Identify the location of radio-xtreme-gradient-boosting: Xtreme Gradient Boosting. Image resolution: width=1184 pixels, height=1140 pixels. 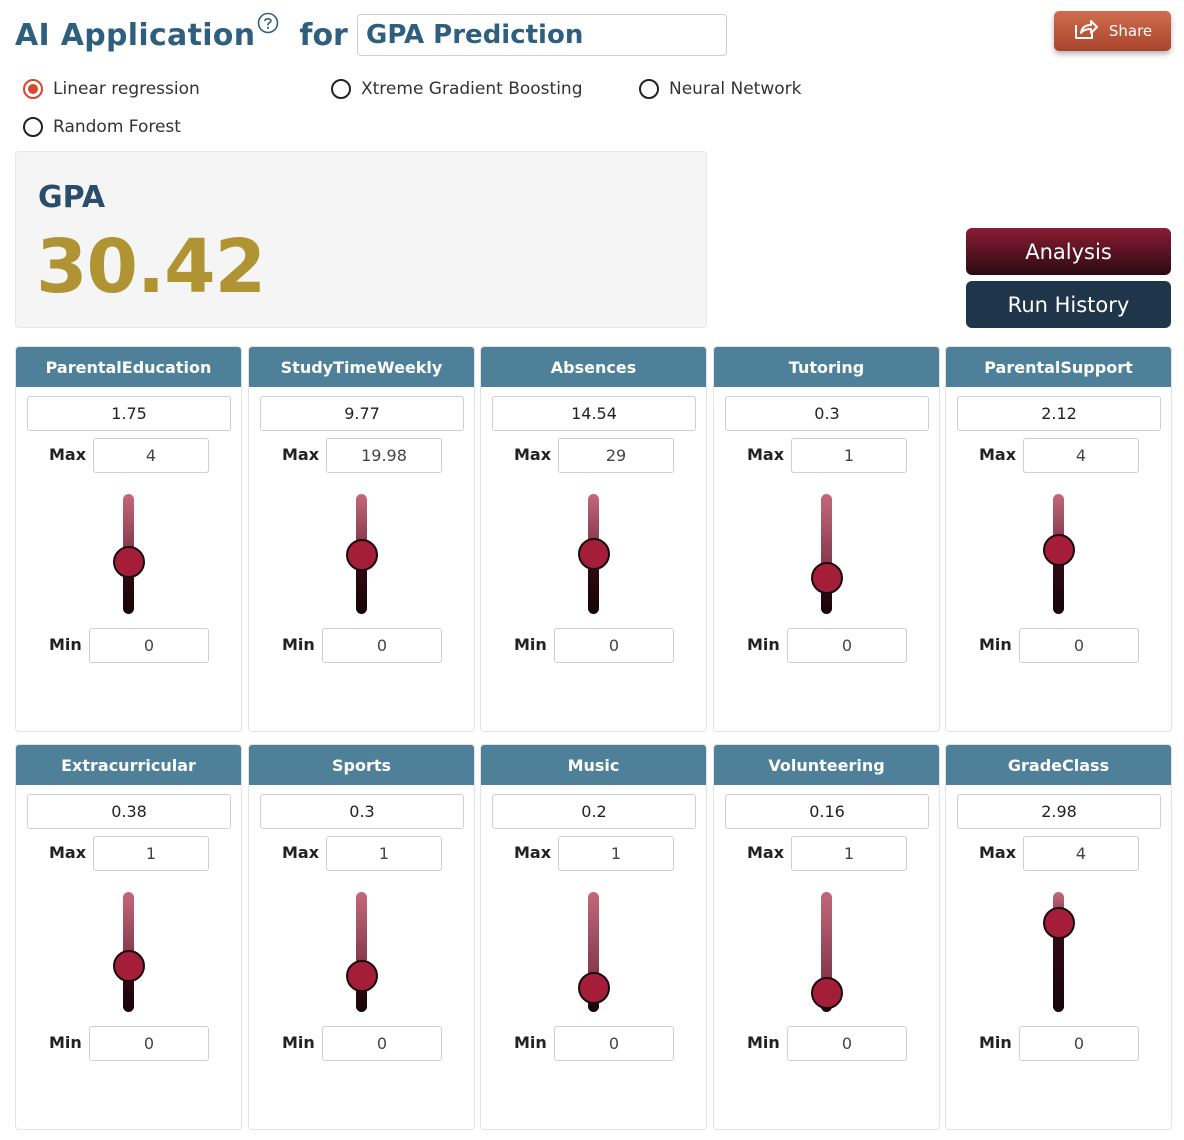
(456, 89).